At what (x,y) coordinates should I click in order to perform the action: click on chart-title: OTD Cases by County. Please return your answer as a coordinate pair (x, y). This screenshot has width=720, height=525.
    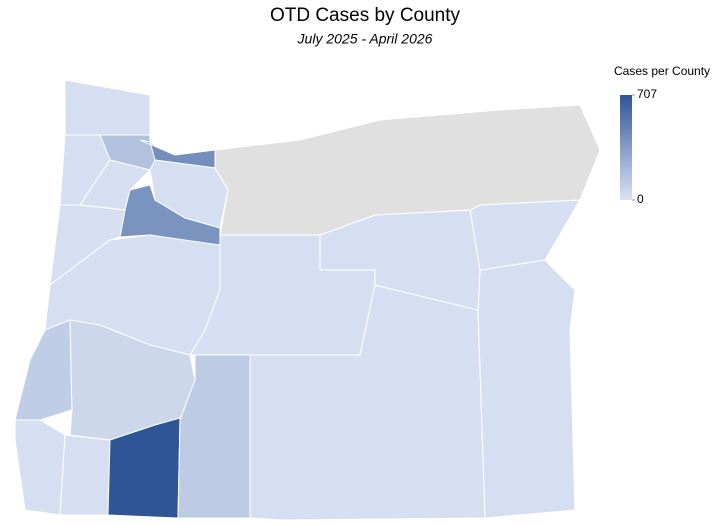
    Looking at the image, I should click on (365, 15).